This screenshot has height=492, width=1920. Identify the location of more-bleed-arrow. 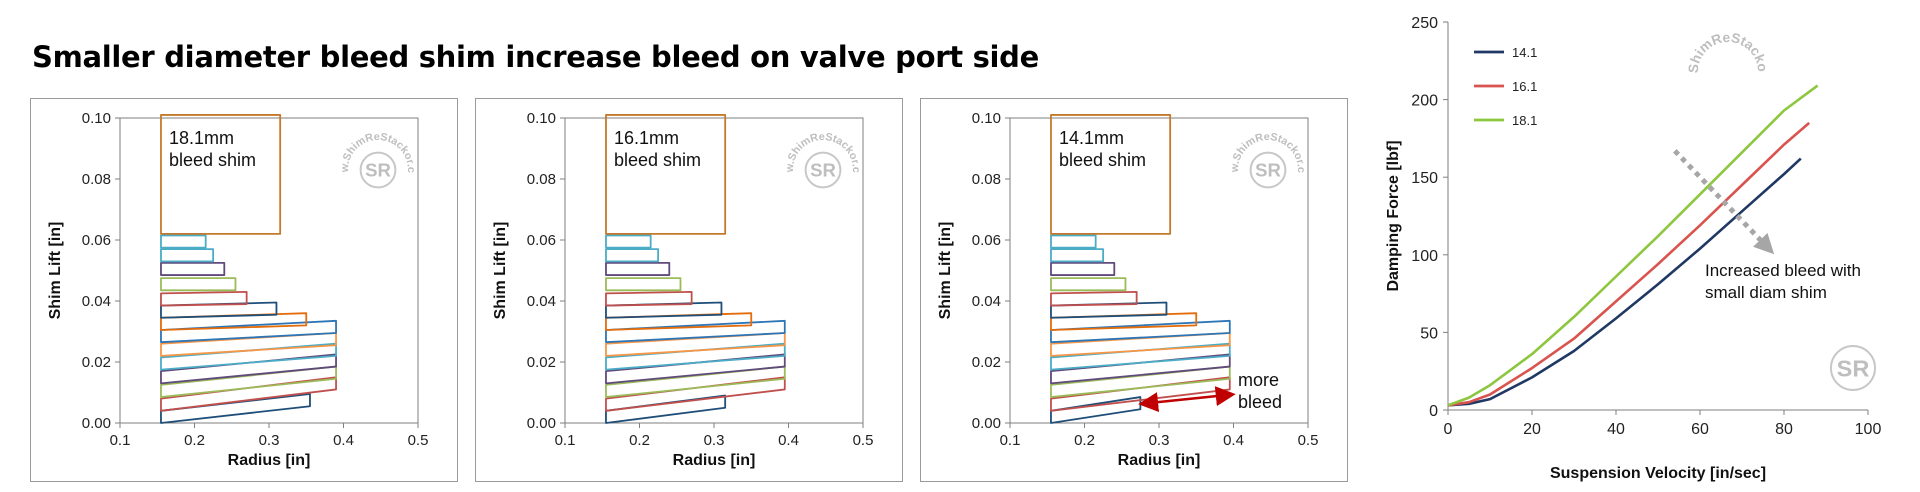
(1187, 399).